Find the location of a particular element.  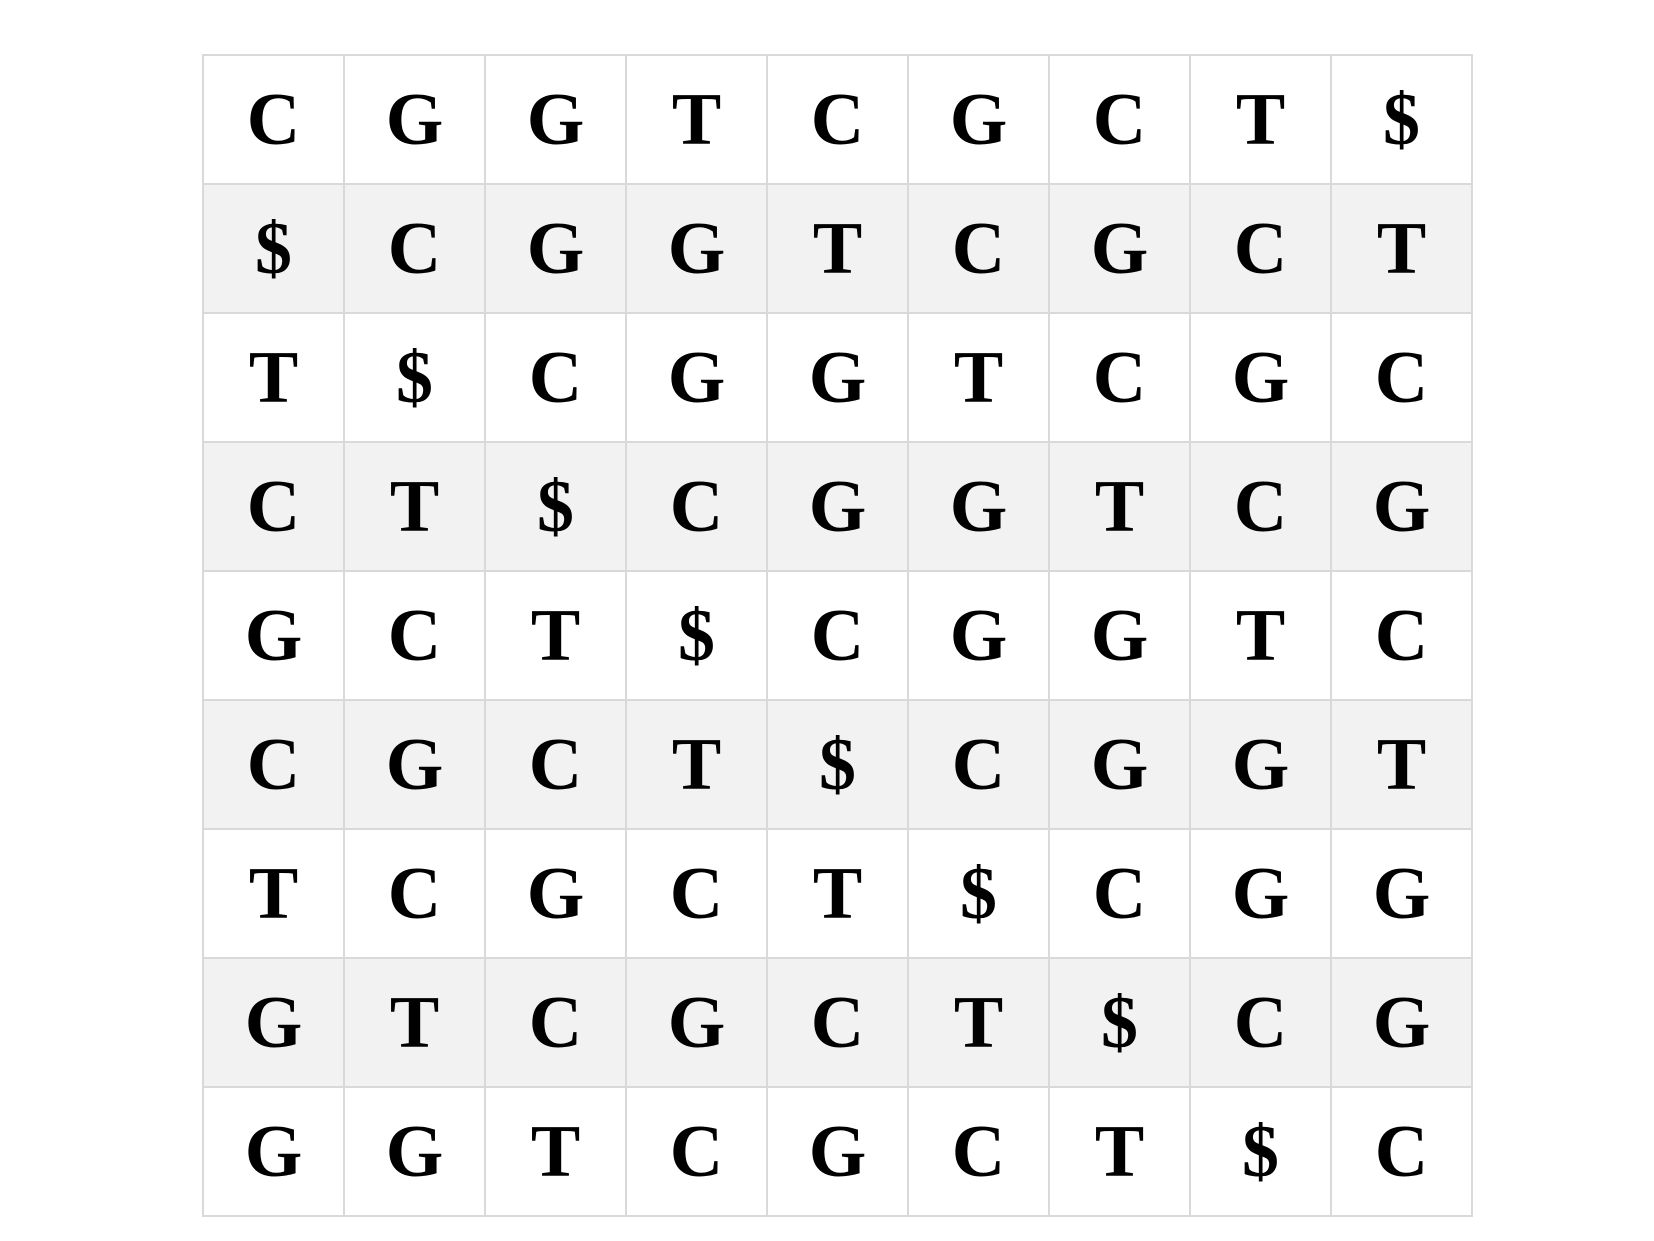

grid-row: T C G C T $ C G G is located at coordinates (837, 893).